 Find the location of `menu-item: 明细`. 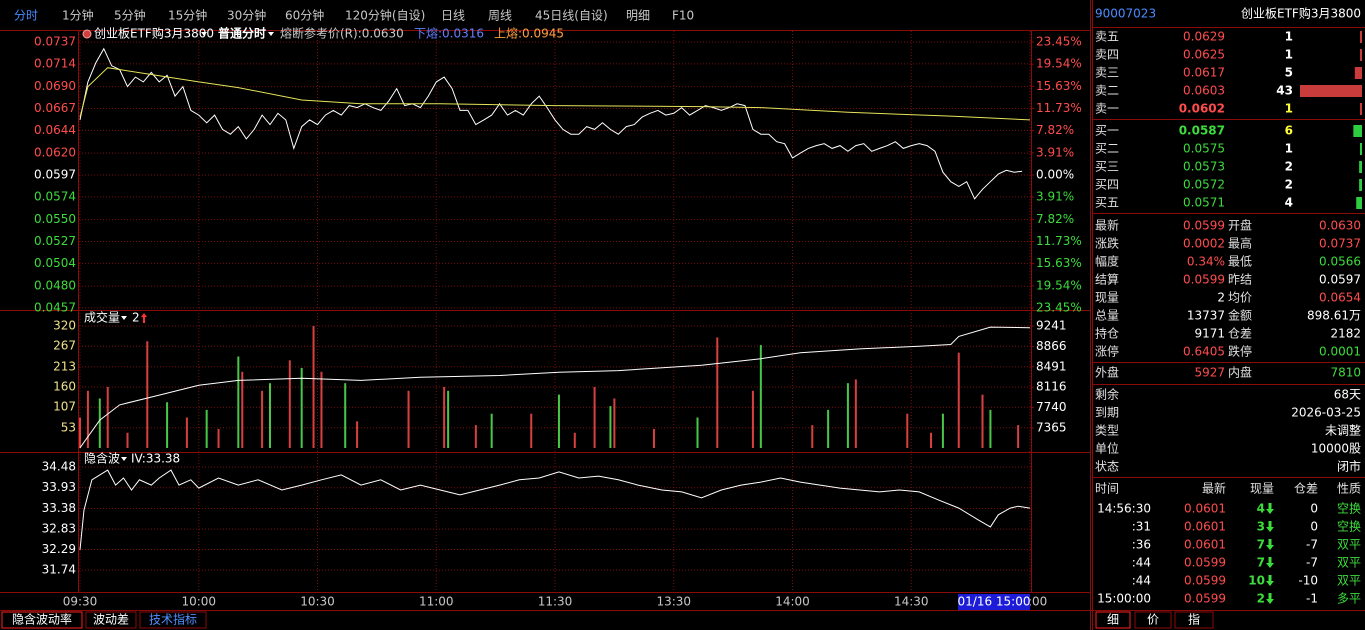

menu-item: 明细 is located at coordinates (638, 16).